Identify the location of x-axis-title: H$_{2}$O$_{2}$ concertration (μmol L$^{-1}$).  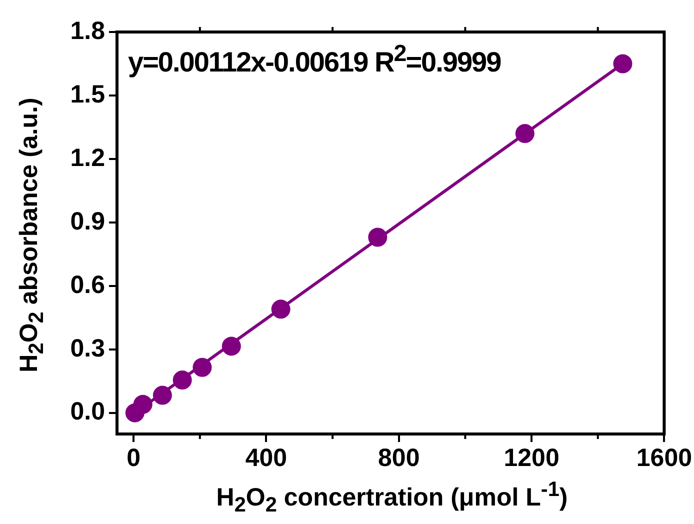
(392, 498).